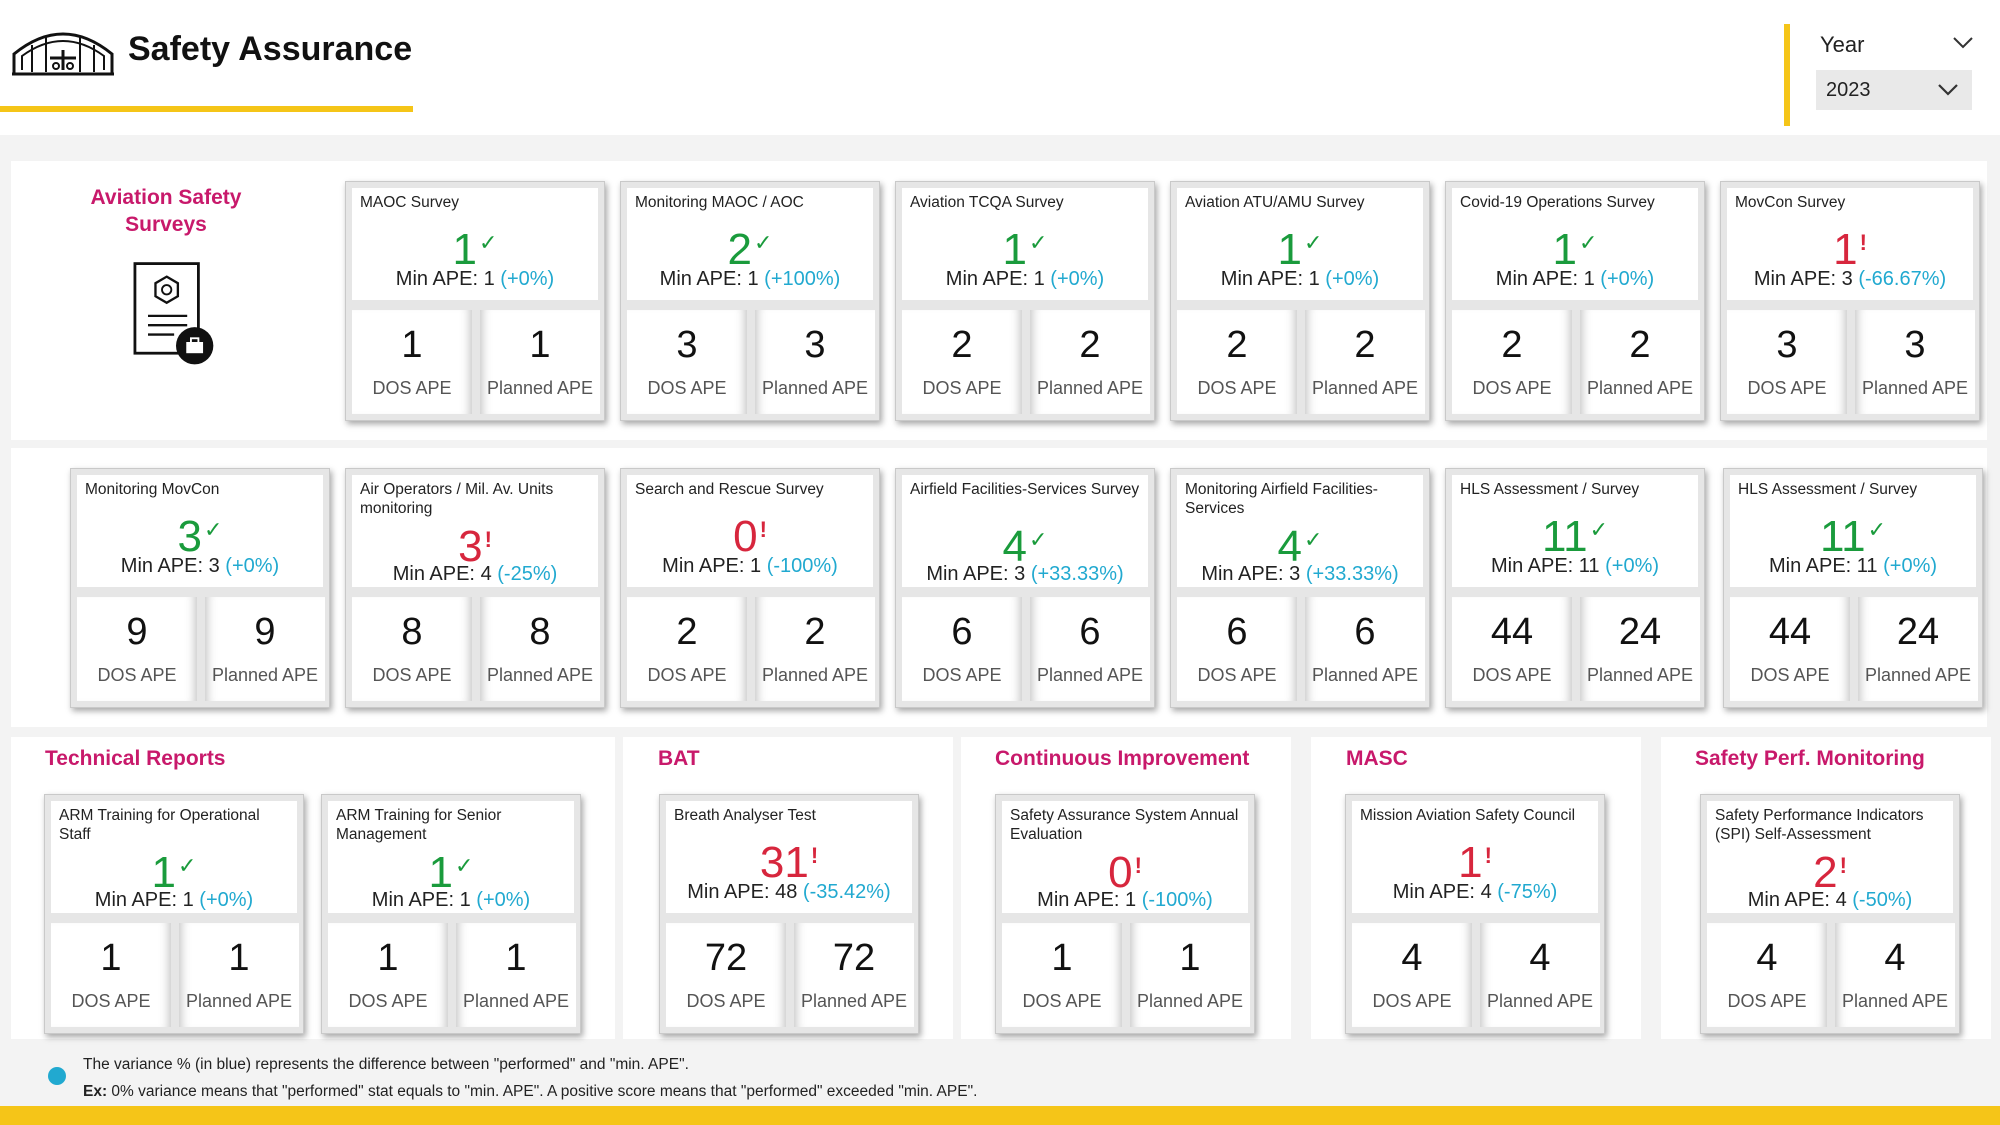 The width and height of the screenshot is (2000, 1125). I want to click on kpi-card-title: Monitoring Airfield Facilities-Services, so click(1281, 499).